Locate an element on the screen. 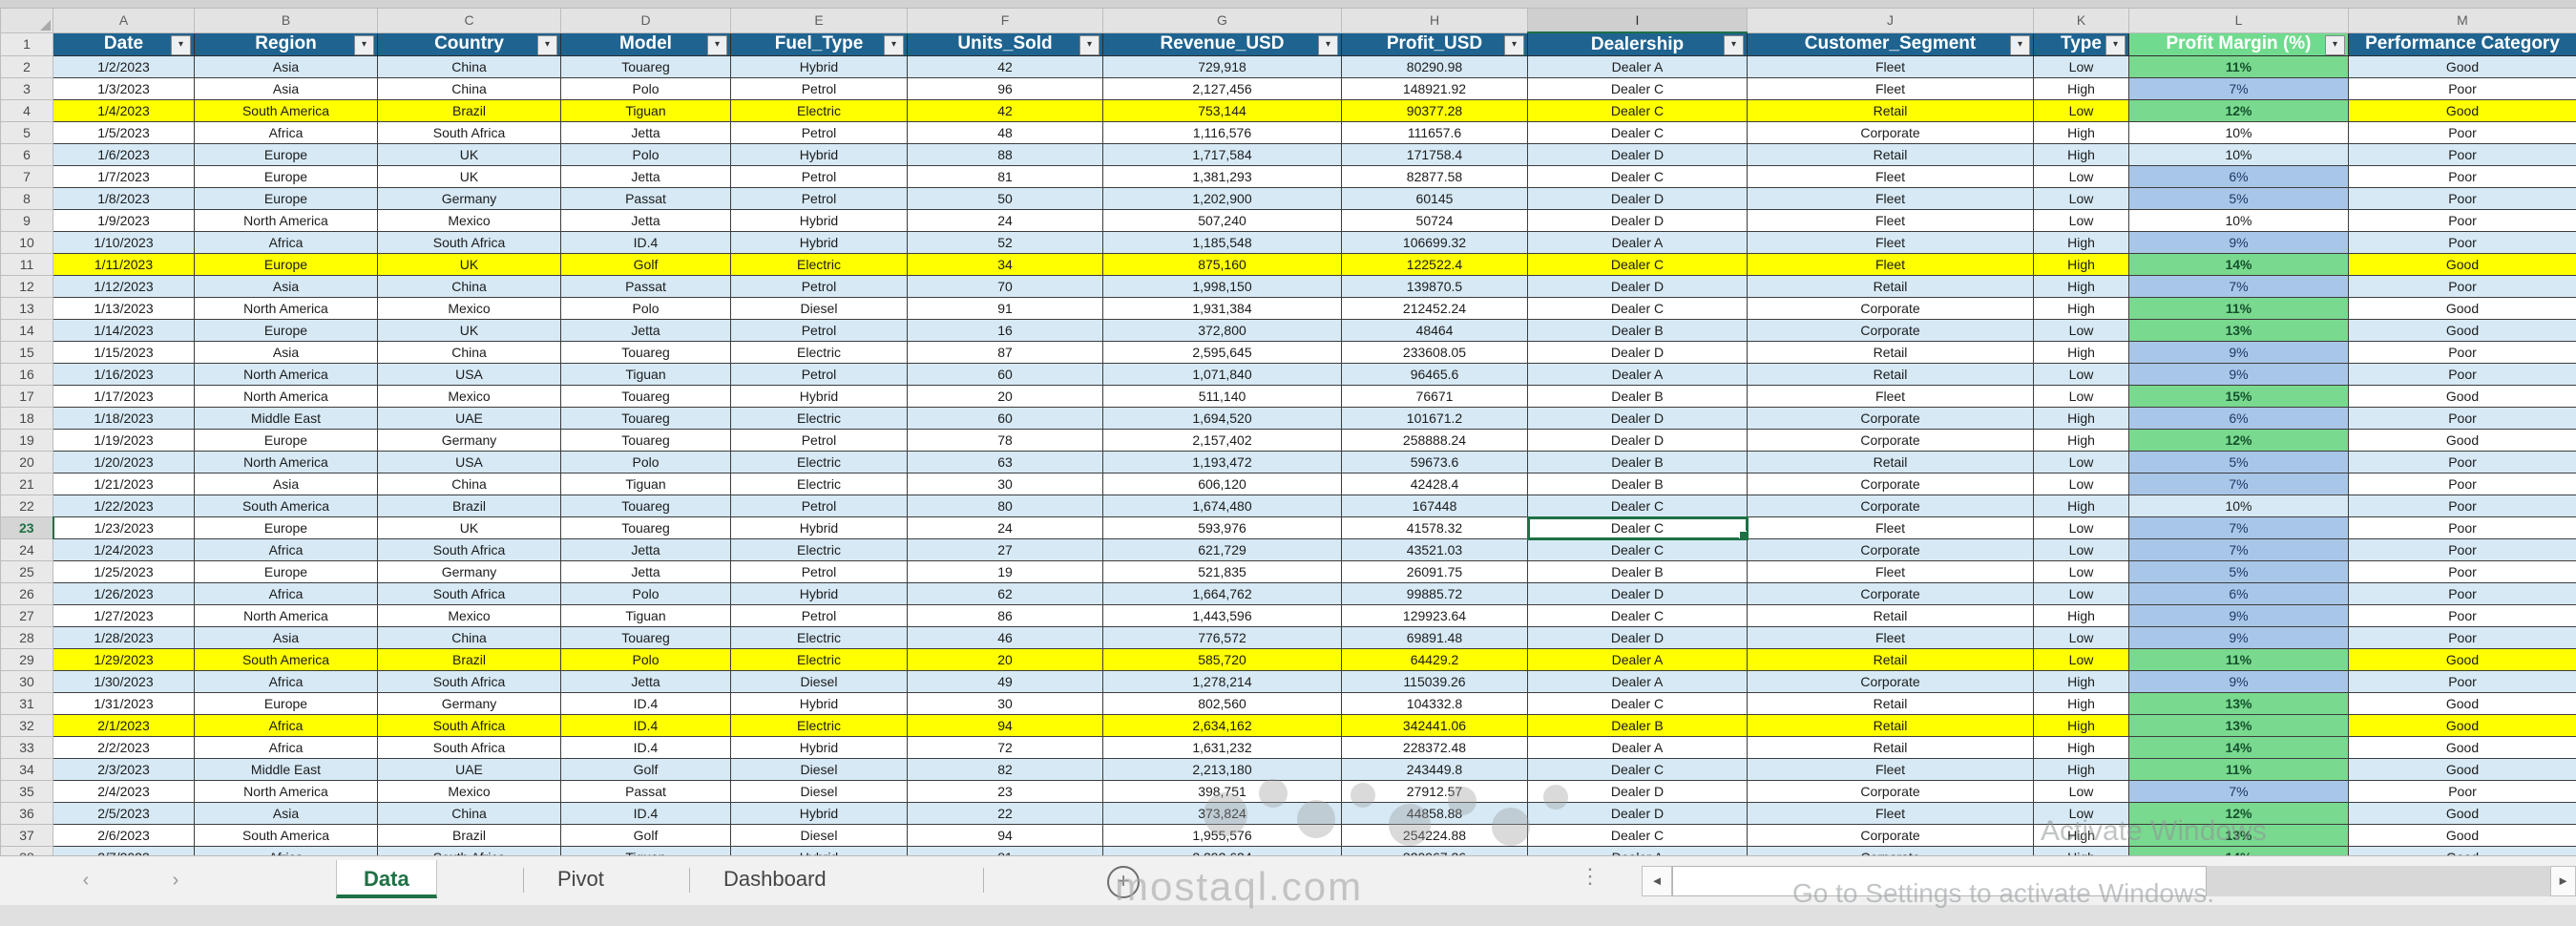 This screenshot has width=2576, height=926. cell-D12: Passat is located at coordinates (645, 287).